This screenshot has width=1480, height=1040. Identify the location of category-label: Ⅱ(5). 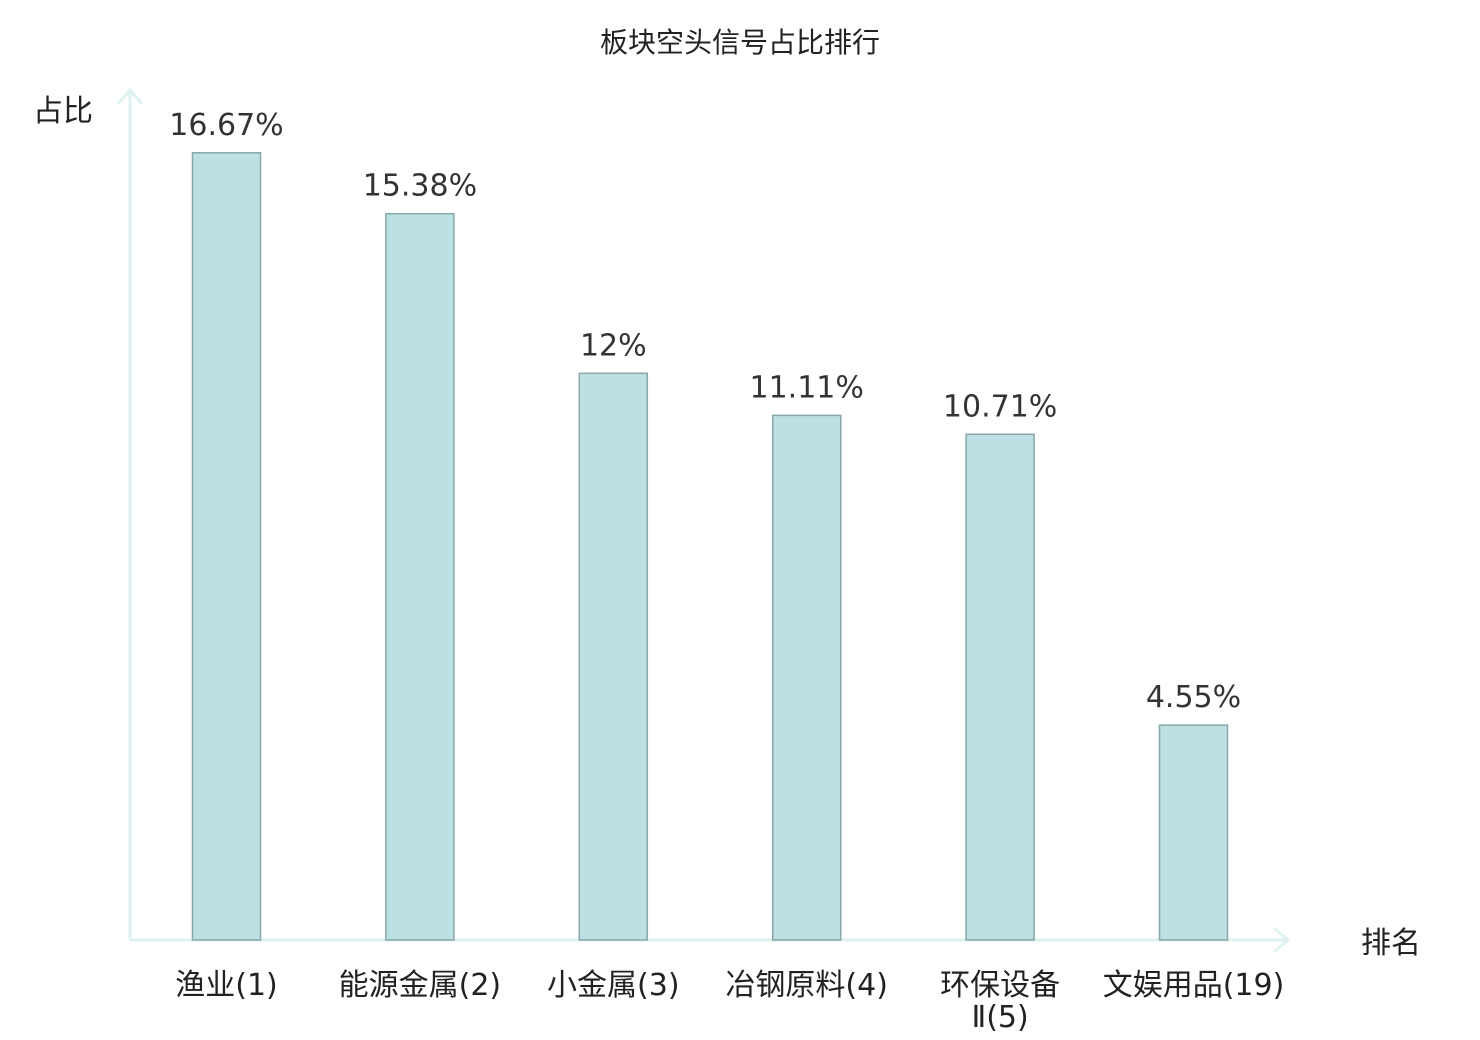
(999, 1017).